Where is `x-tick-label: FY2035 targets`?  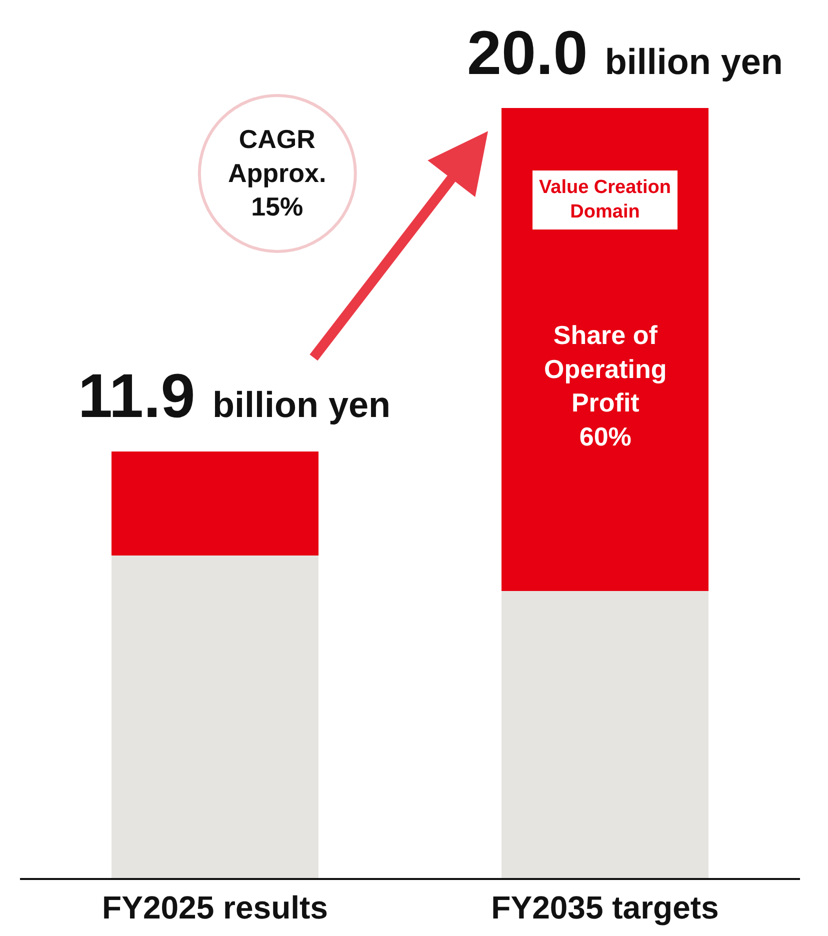 x-tick-label: FY2035 targets is located at coordinates (605, 907).